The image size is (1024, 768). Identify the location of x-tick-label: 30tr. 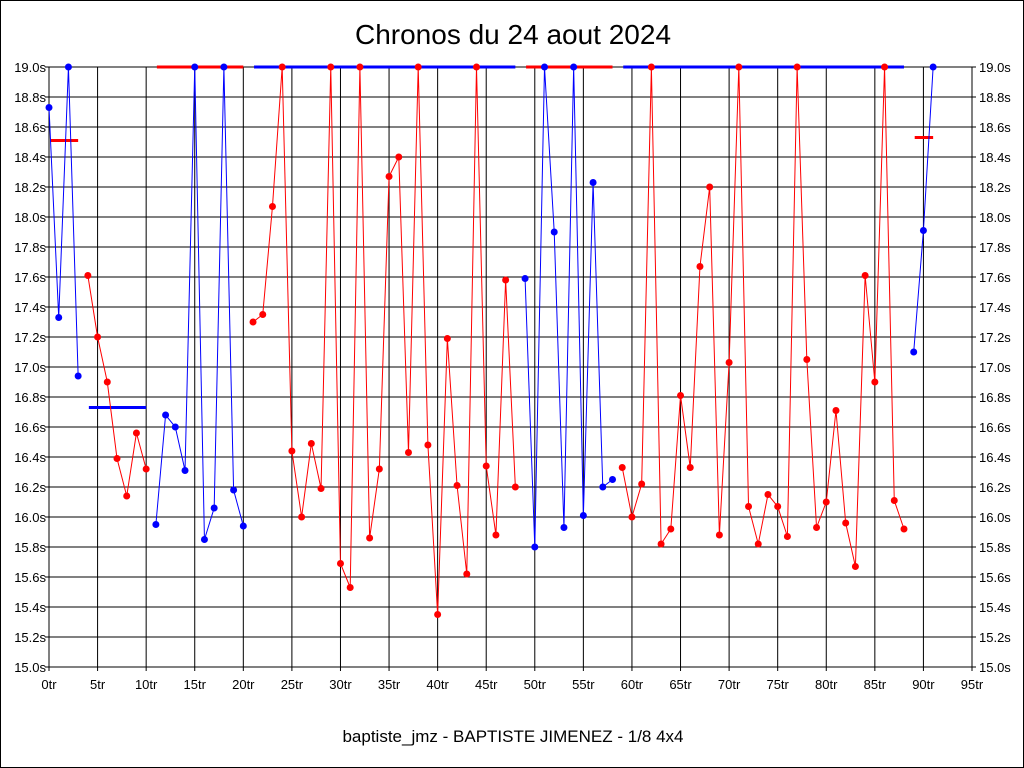
(340, 684).